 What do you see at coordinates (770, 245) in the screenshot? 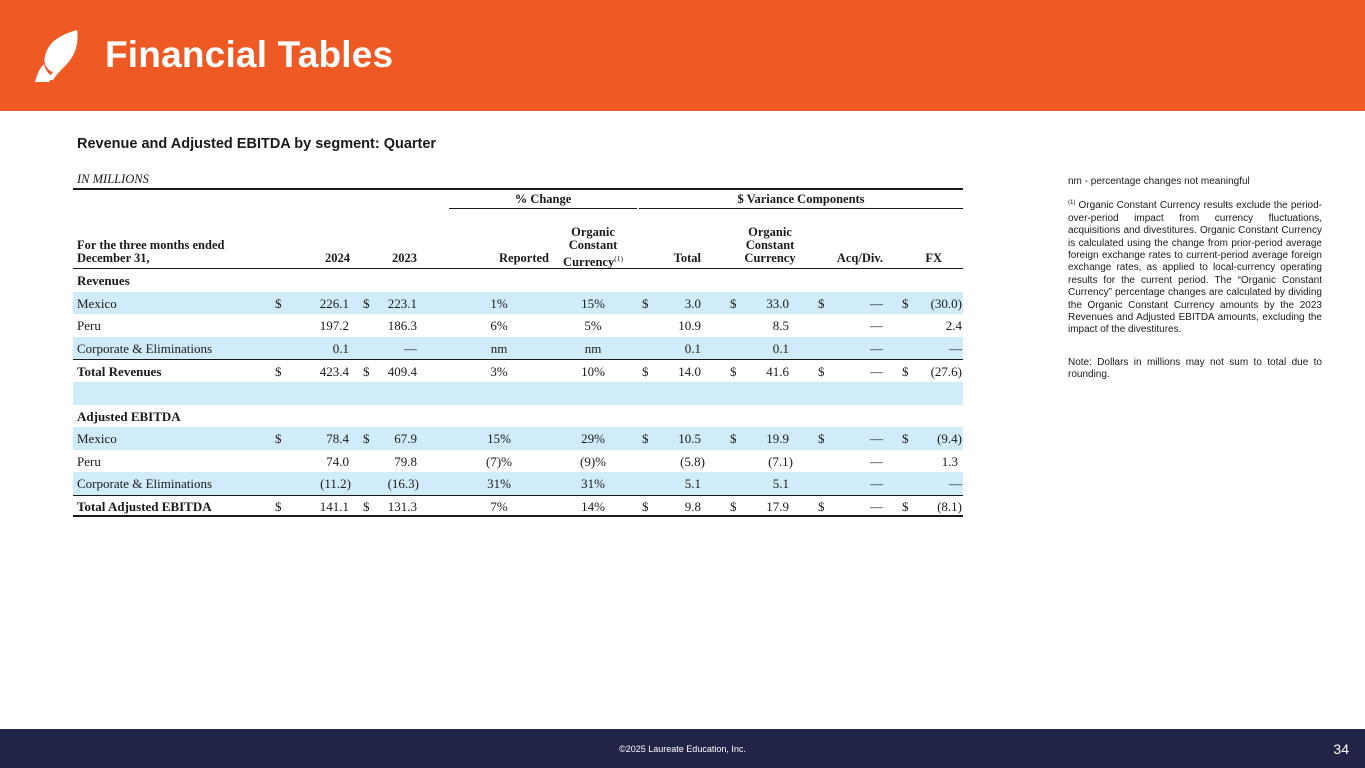
I see `col-header-variance-occ: Organic Constant Currency` at bounding box center [770, 245].